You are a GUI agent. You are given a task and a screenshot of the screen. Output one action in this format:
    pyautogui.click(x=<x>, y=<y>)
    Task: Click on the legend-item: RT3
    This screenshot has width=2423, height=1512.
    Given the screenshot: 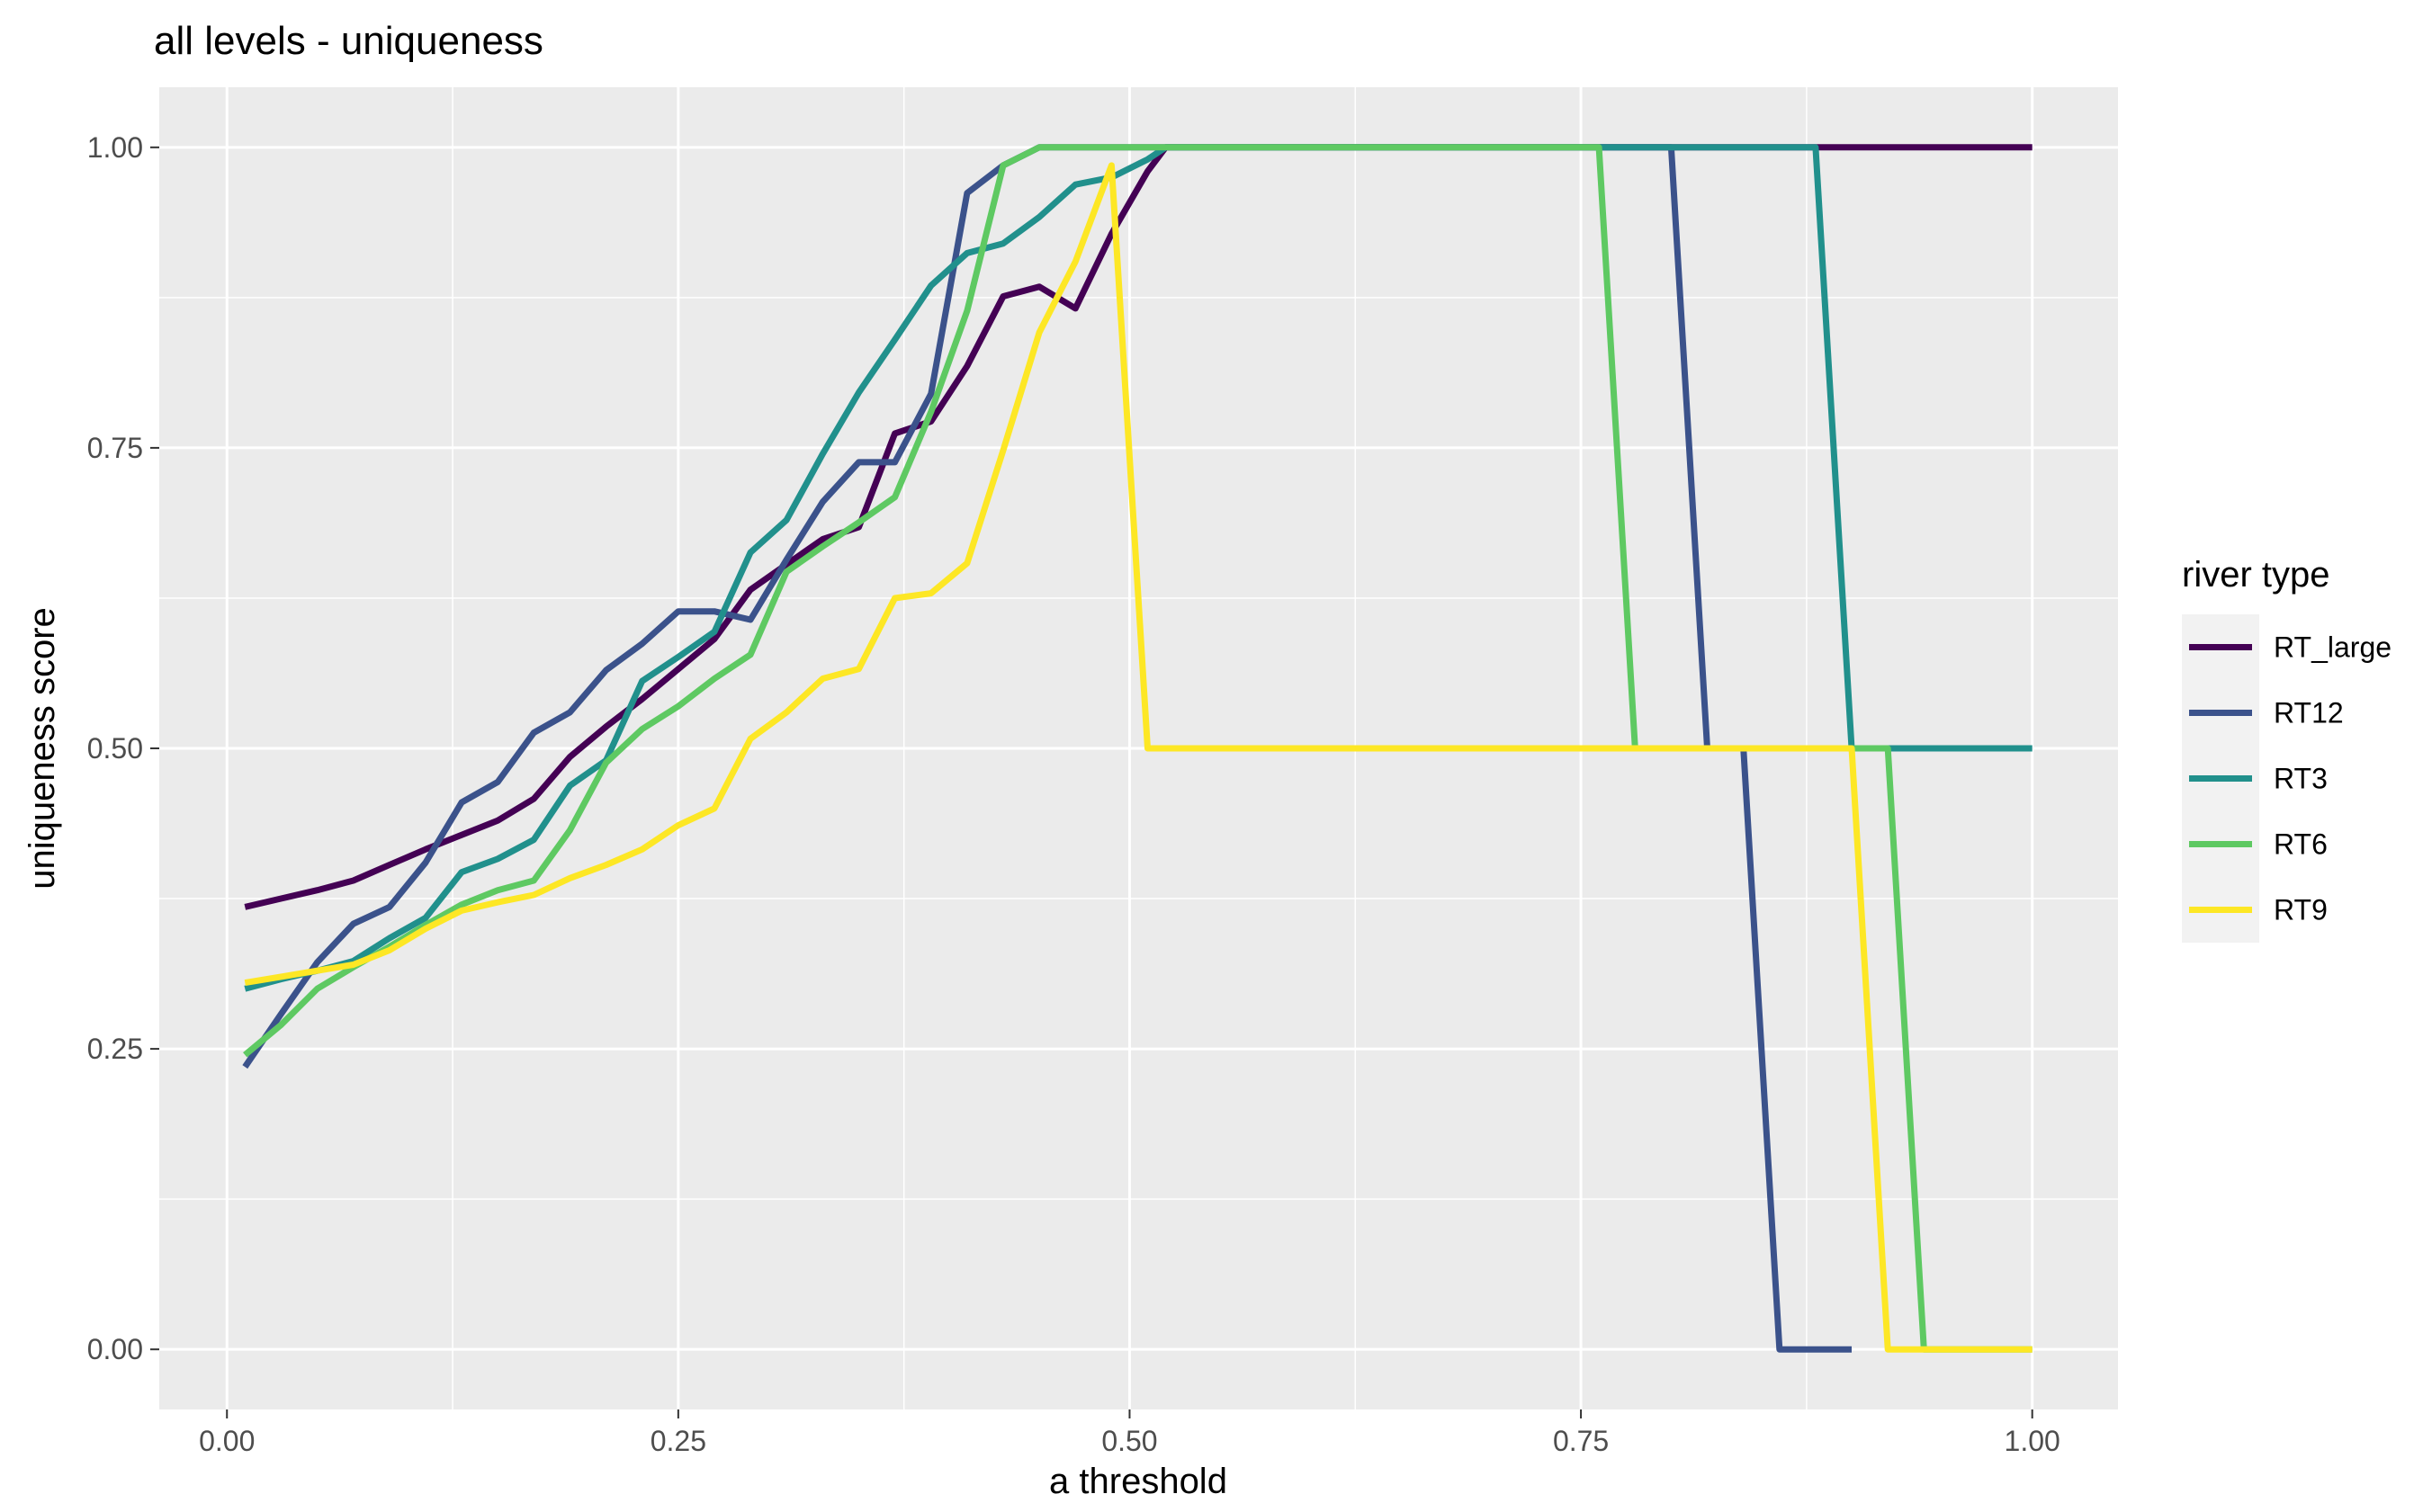 What is the action you would take?
    pyautogui.click(x=2255, y=778)
    